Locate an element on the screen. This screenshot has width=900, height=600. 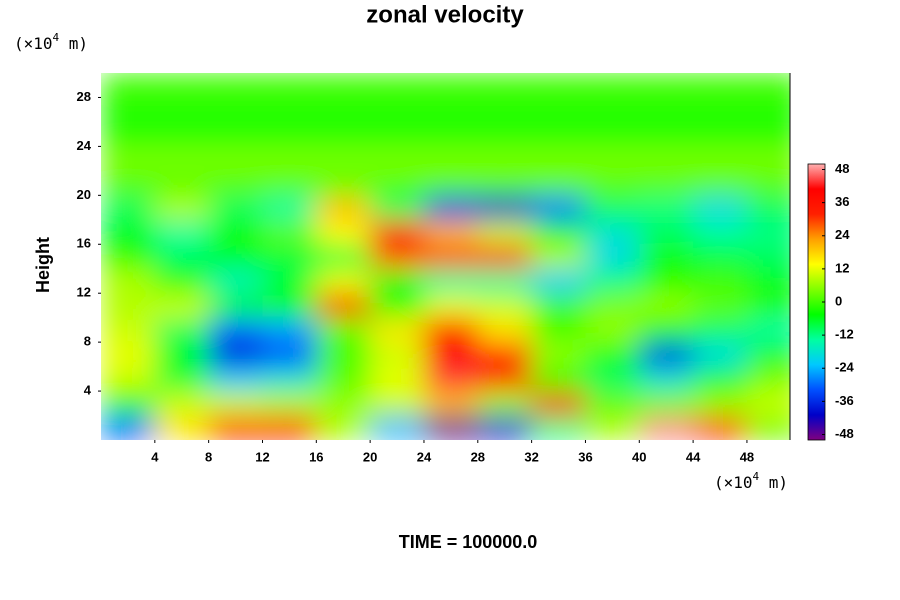
y-tick-label: 4 is located at coordinates (88, 390).